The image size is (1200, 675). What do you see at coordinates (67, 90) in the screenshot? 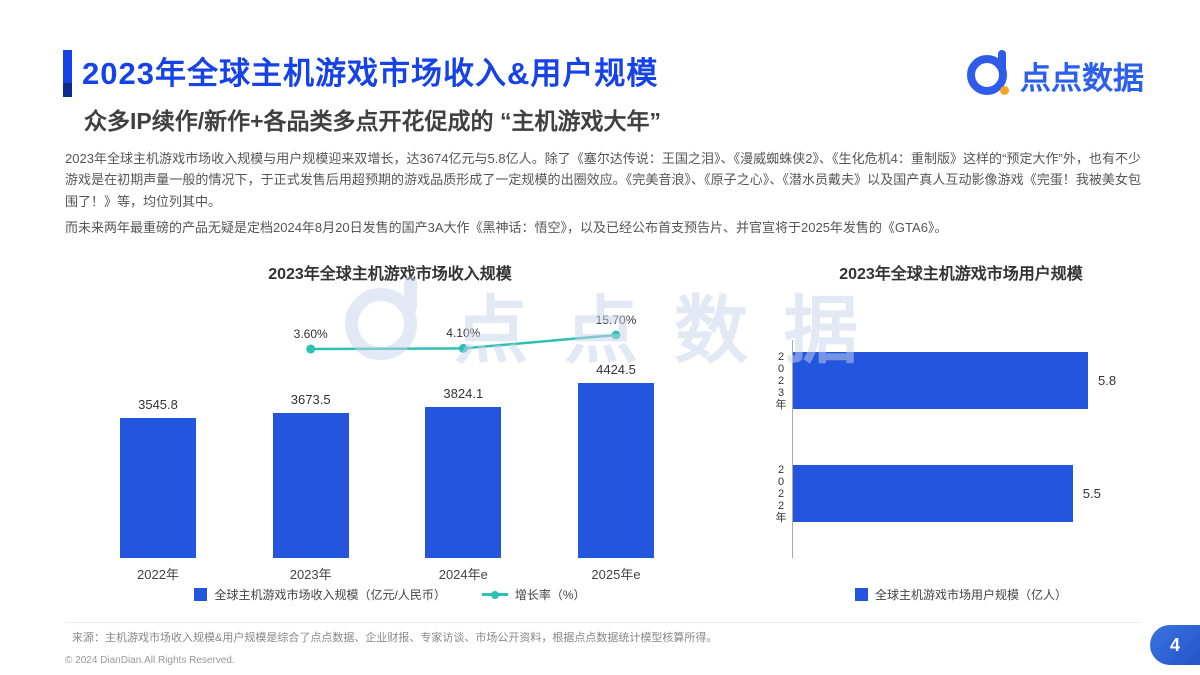
I see `accent-bar-bottom` at bounding box center [67, 90].